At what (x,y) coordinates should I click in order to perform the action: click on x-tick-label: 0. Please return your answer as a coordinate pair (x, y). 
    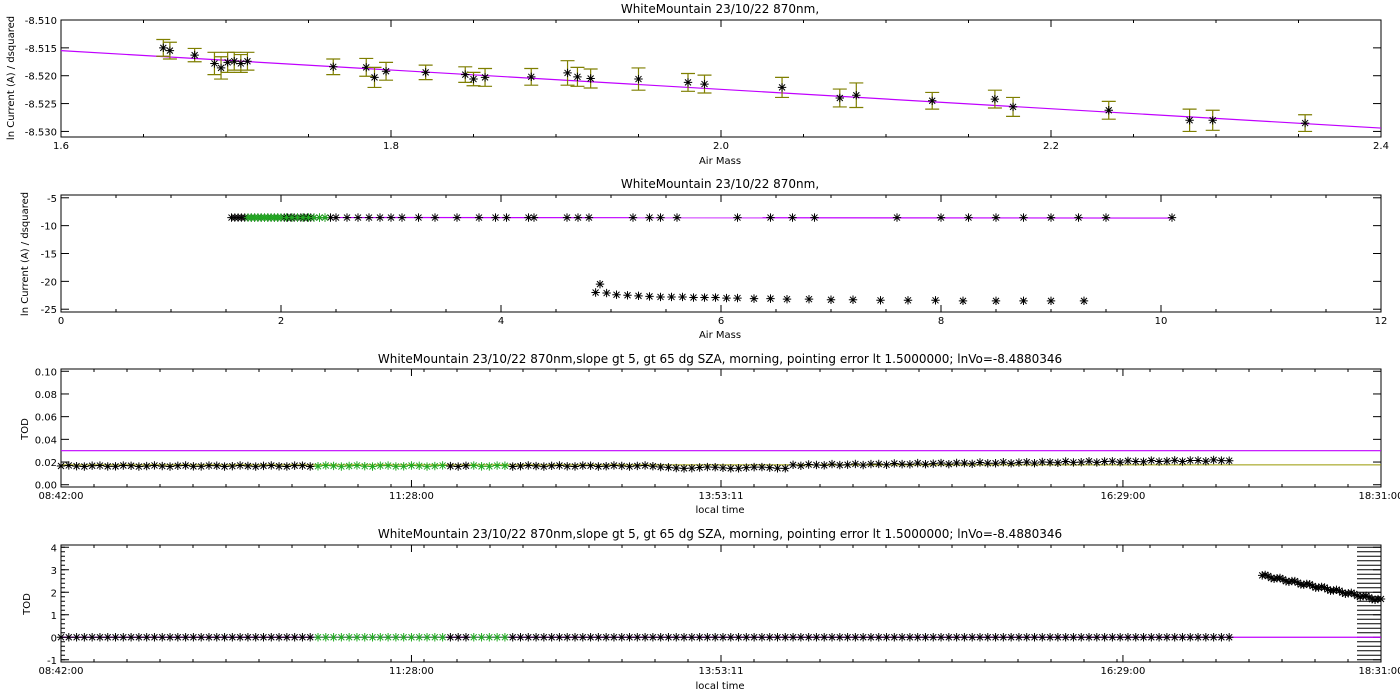
    Looking at the image, I should click on (61, 321).